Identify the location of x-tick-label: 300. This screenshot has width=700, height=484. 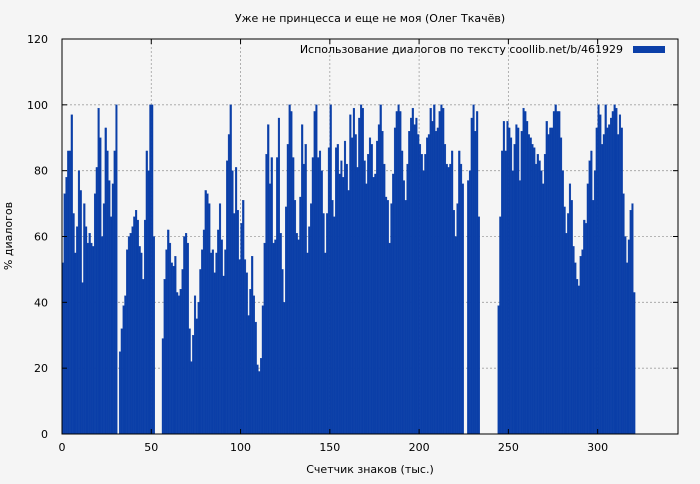
(597, 447).